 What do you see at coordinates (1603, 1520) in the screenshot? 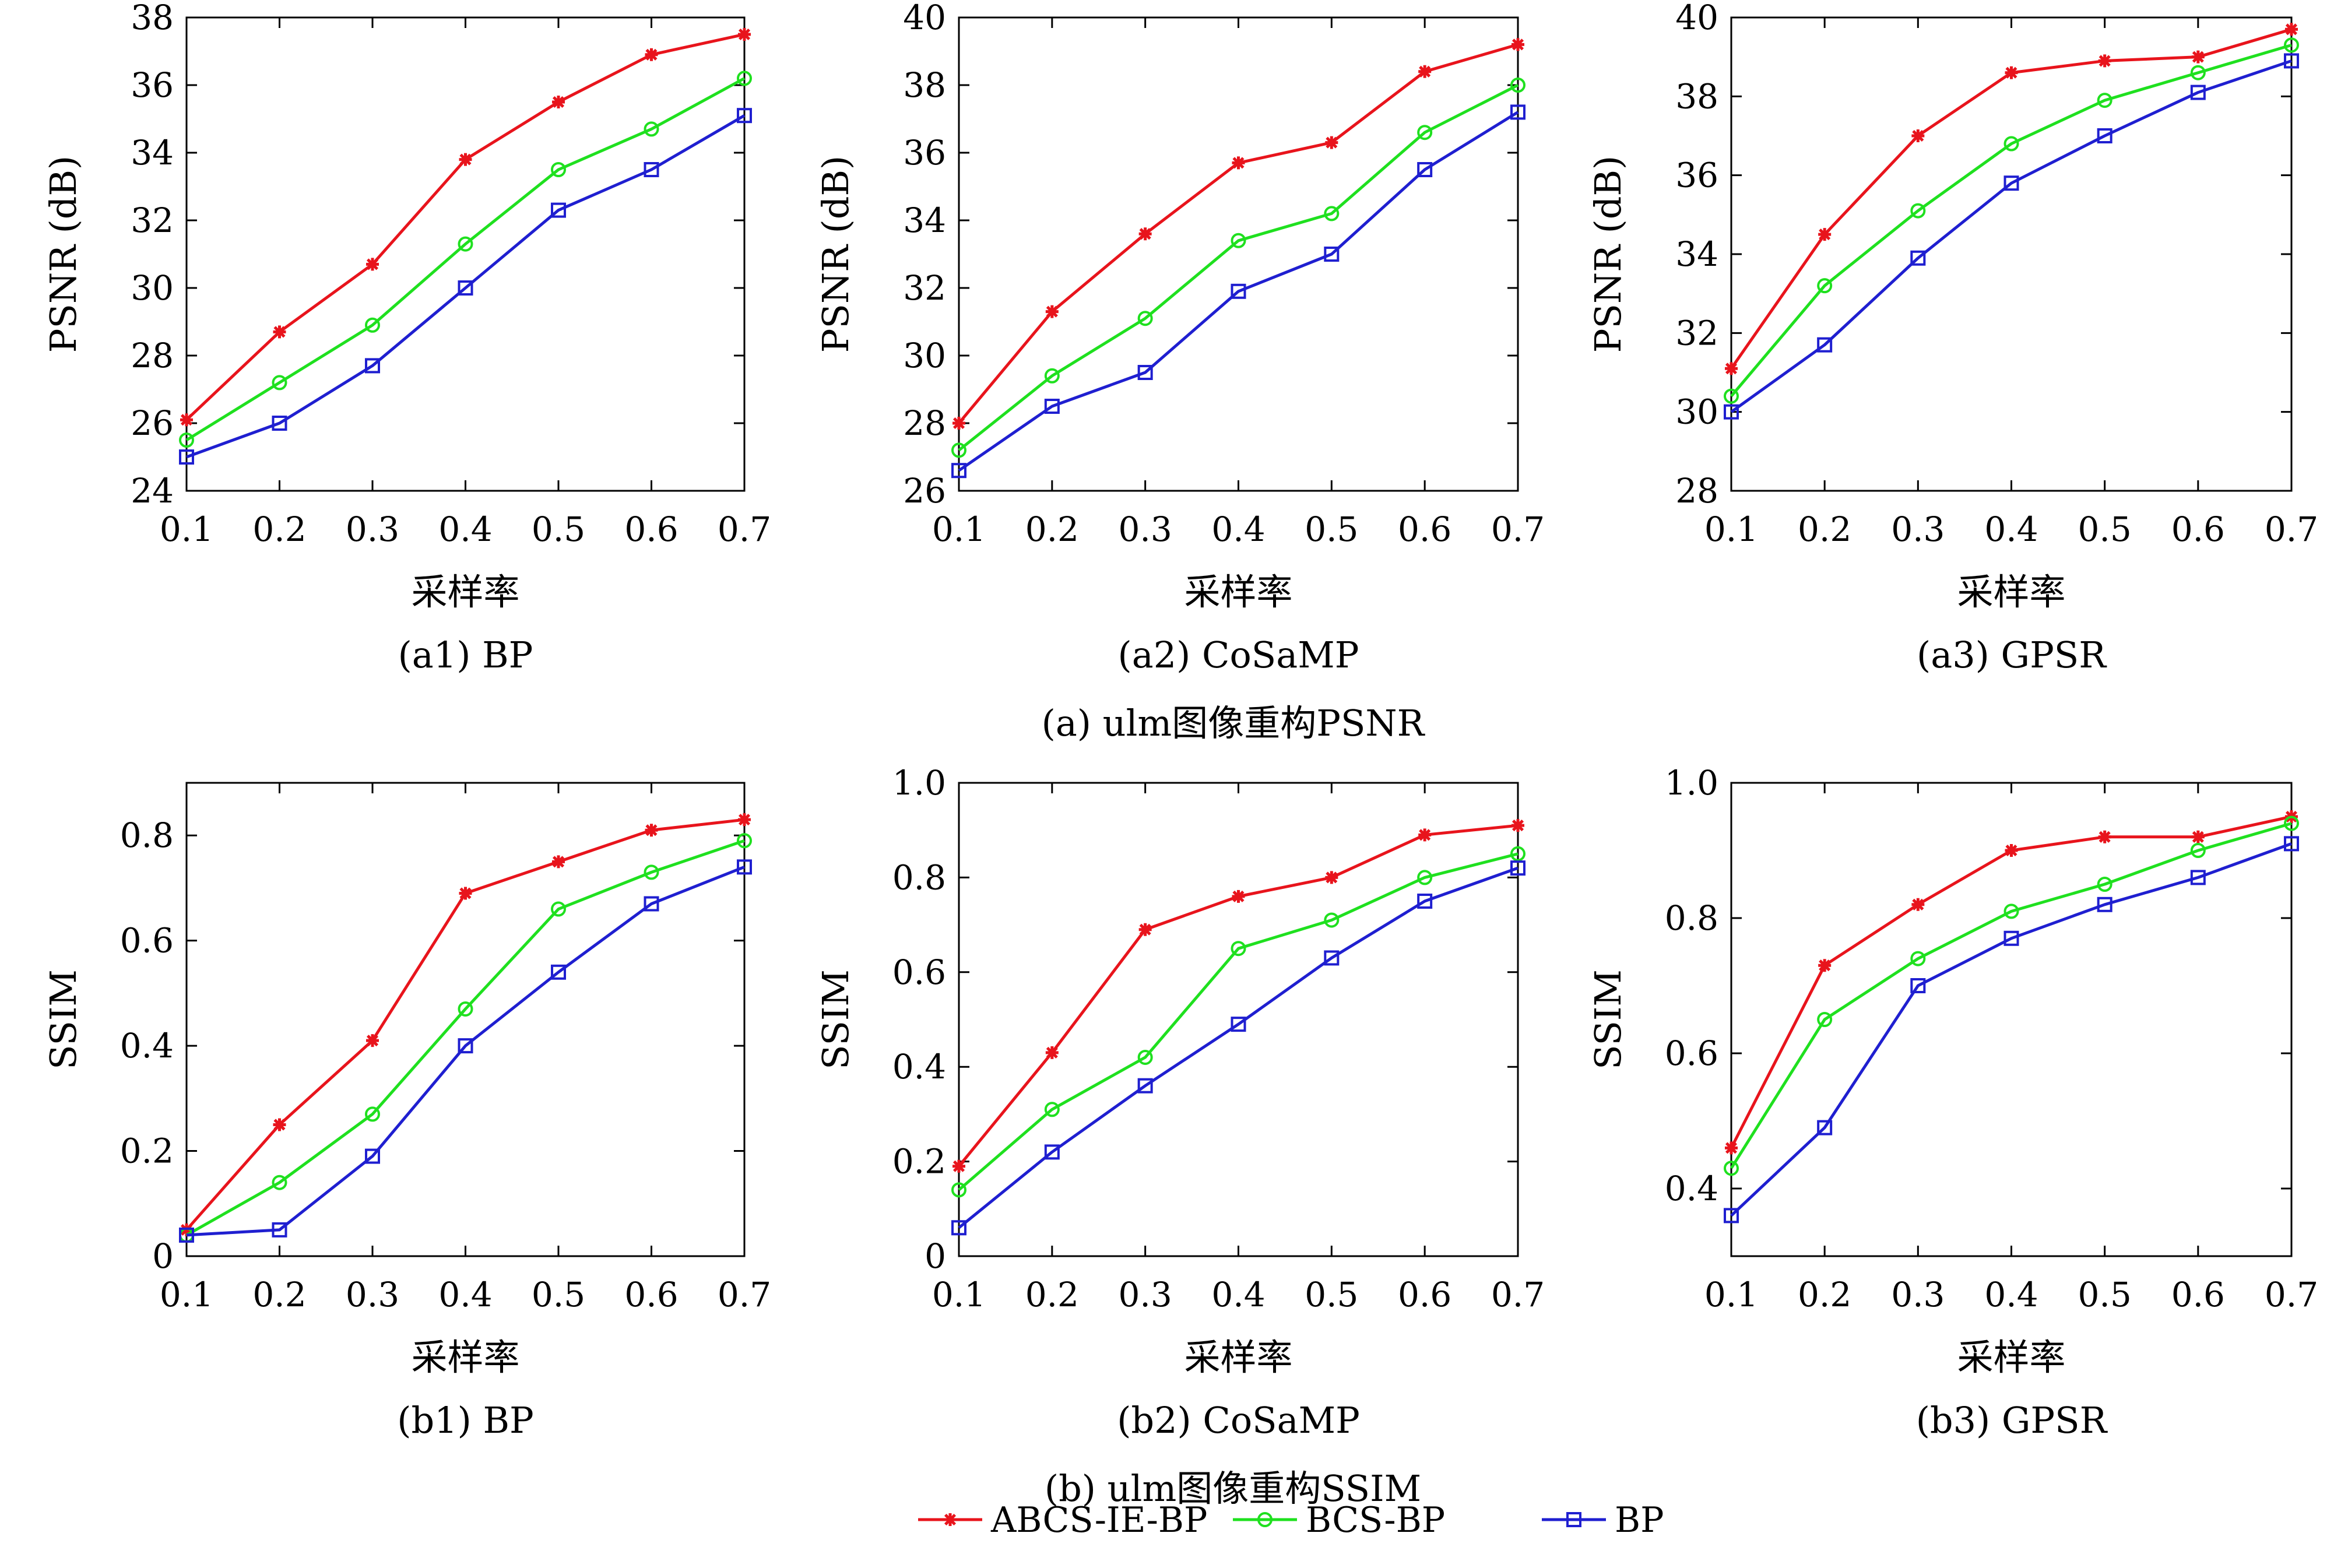
I see `legend-item: BP` at bounding box center [1603, 1520].